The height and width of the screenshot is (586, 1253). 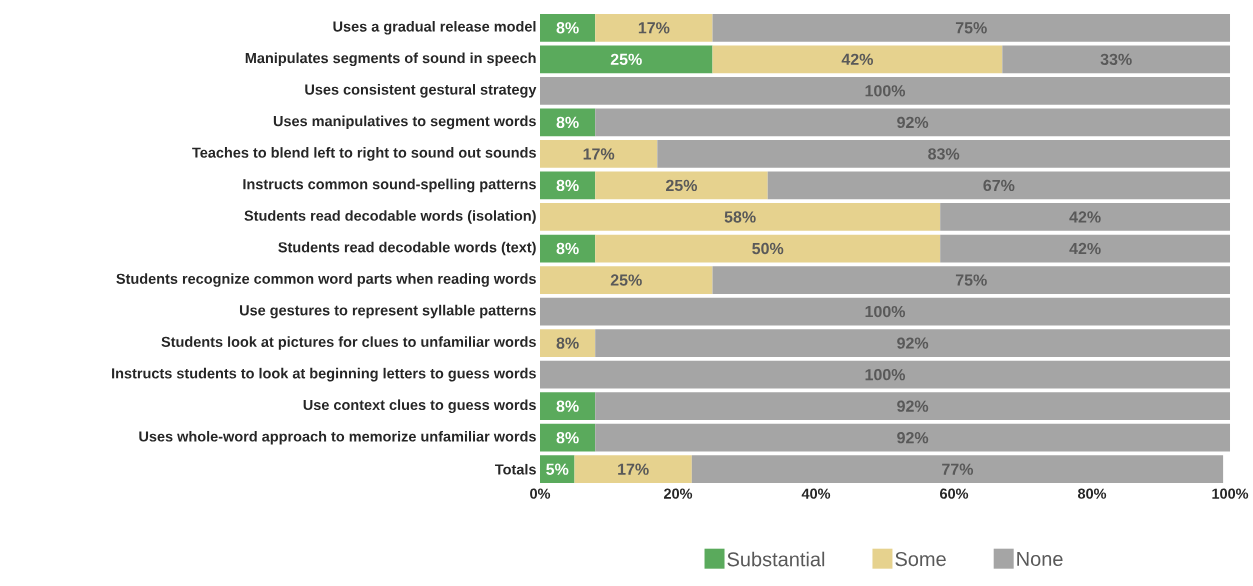 What do you see at coordinates (337, 437) in the screenshot?
I see `y-tick-label: Uses whole-word approach to memorize unfamiliar words` at bounding box center [337, 437].